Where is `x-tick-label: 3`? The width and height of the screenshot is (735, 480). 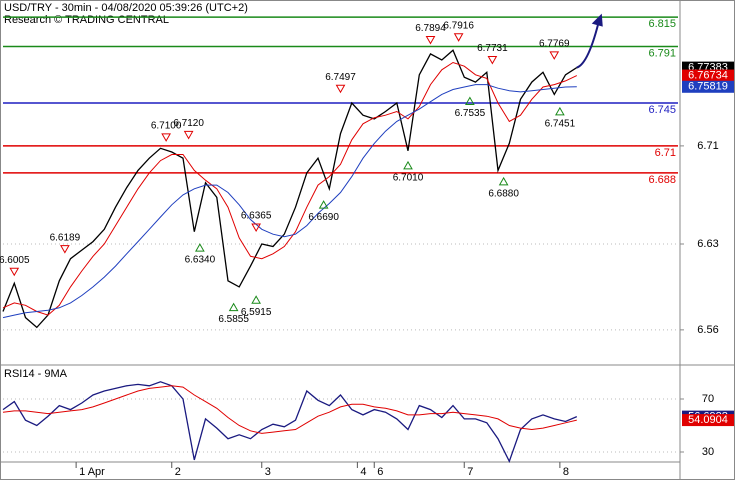
x-tick-label: 3 is located at coordinates (268, 472).